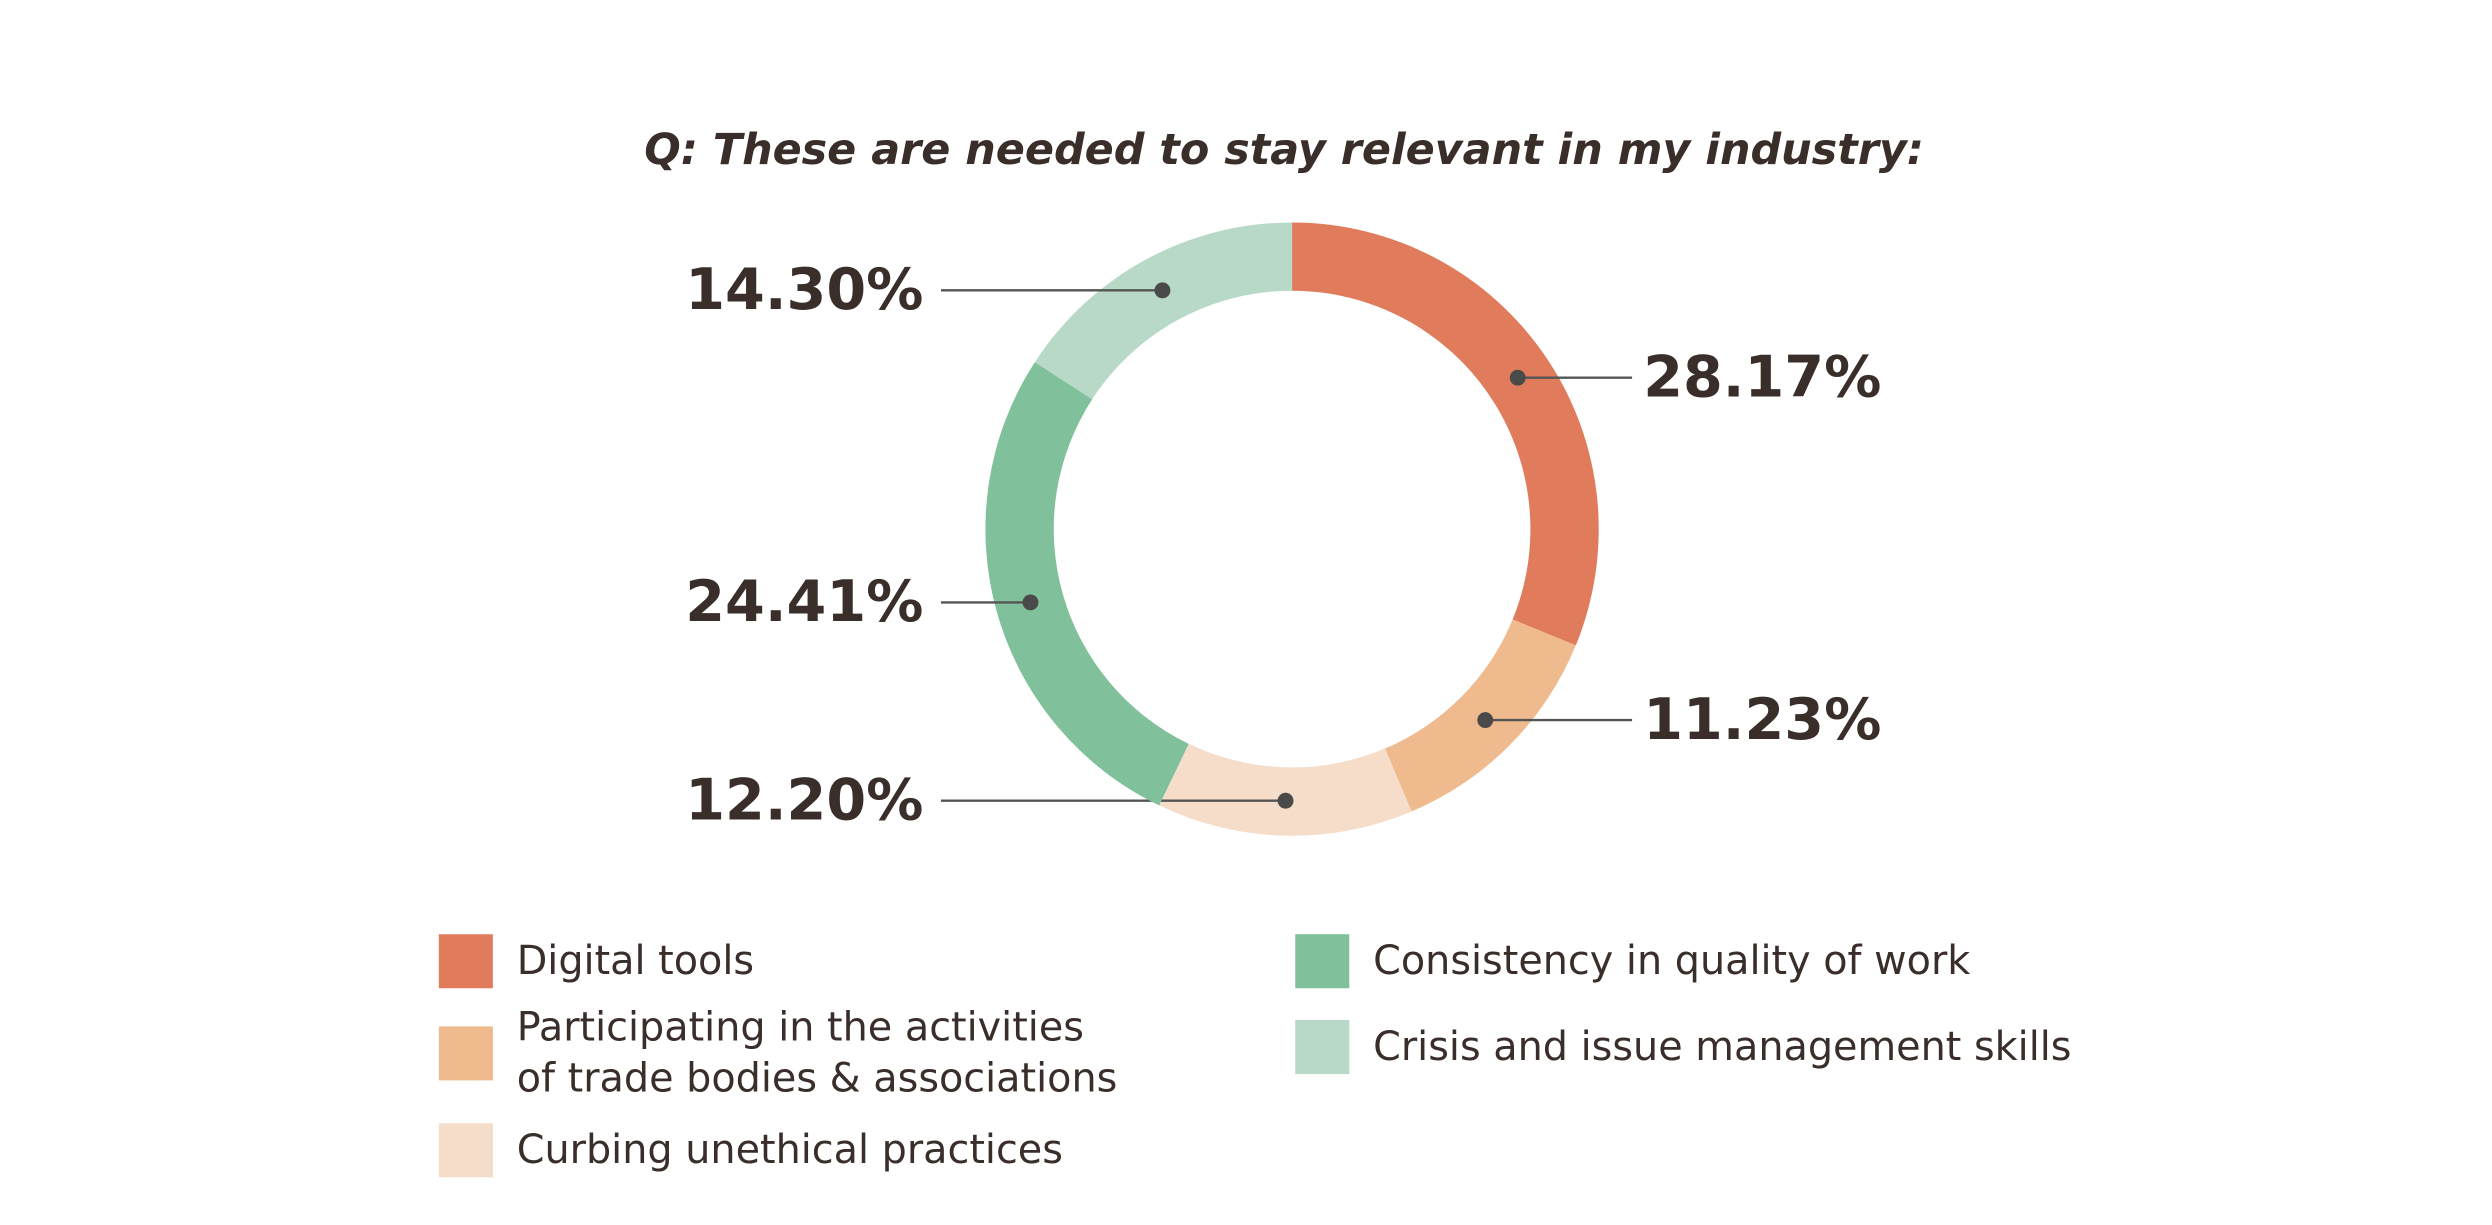 Image resolution: width=2492 pixels, height=1225 pixels. What do you see at coordinates (804, 290) in the screenshot?
I see `value-label: 14.30%` at bounding box center [804, 290].